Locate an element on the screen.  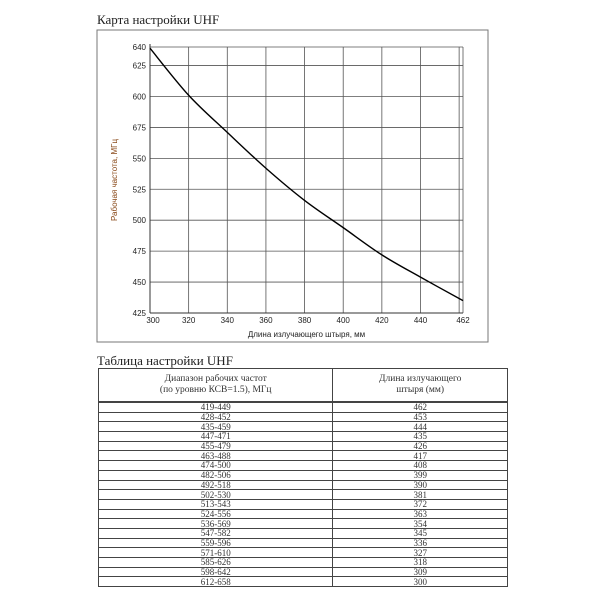
y-tick-label: 525 is located at coordinates (140, 189).